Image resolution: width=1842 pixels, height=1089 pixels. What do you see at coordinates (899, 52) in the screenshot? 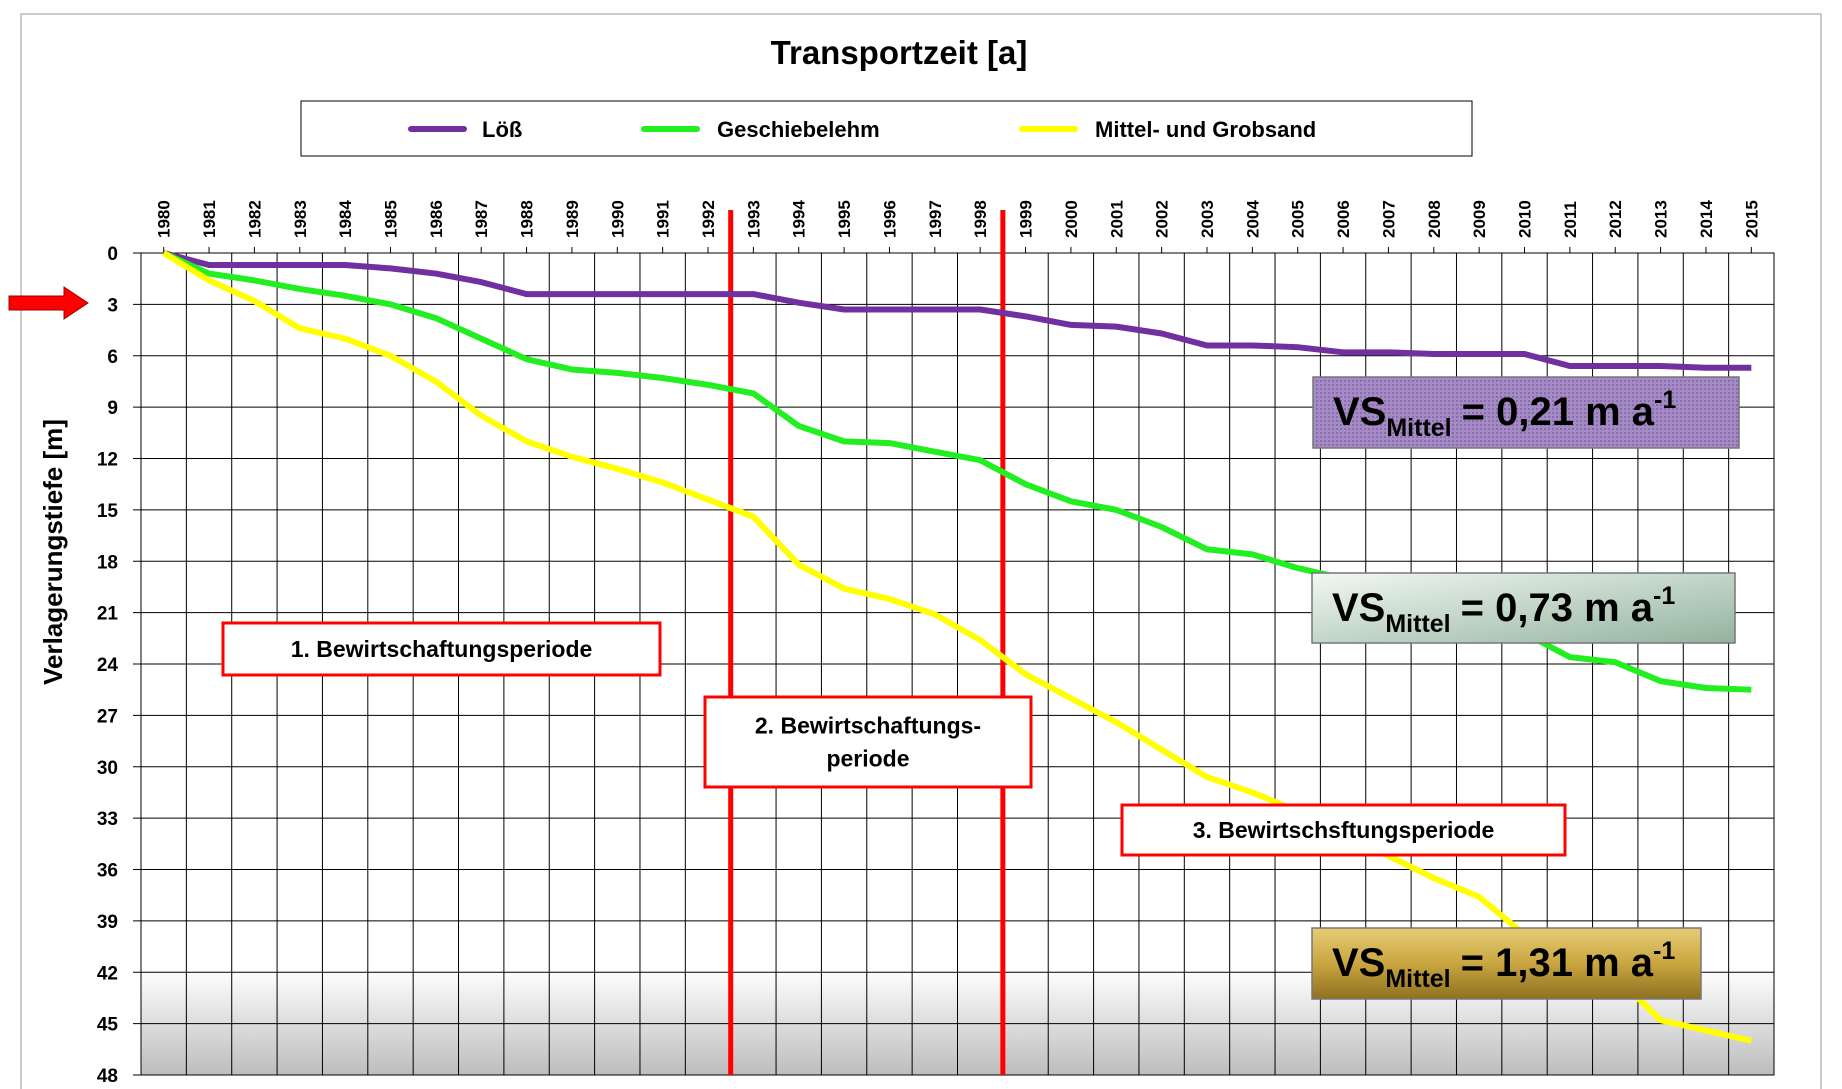
I see `chart-title: Transportzeit [a]` at bounding box center [899, 52].